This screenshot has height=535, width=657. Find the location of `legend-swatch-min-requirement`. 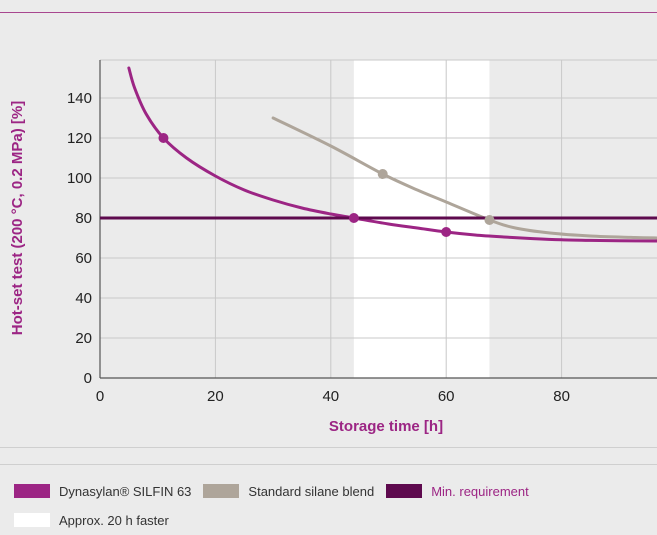

legend-swatch-min-requirement is located at coordinates (404, 491).